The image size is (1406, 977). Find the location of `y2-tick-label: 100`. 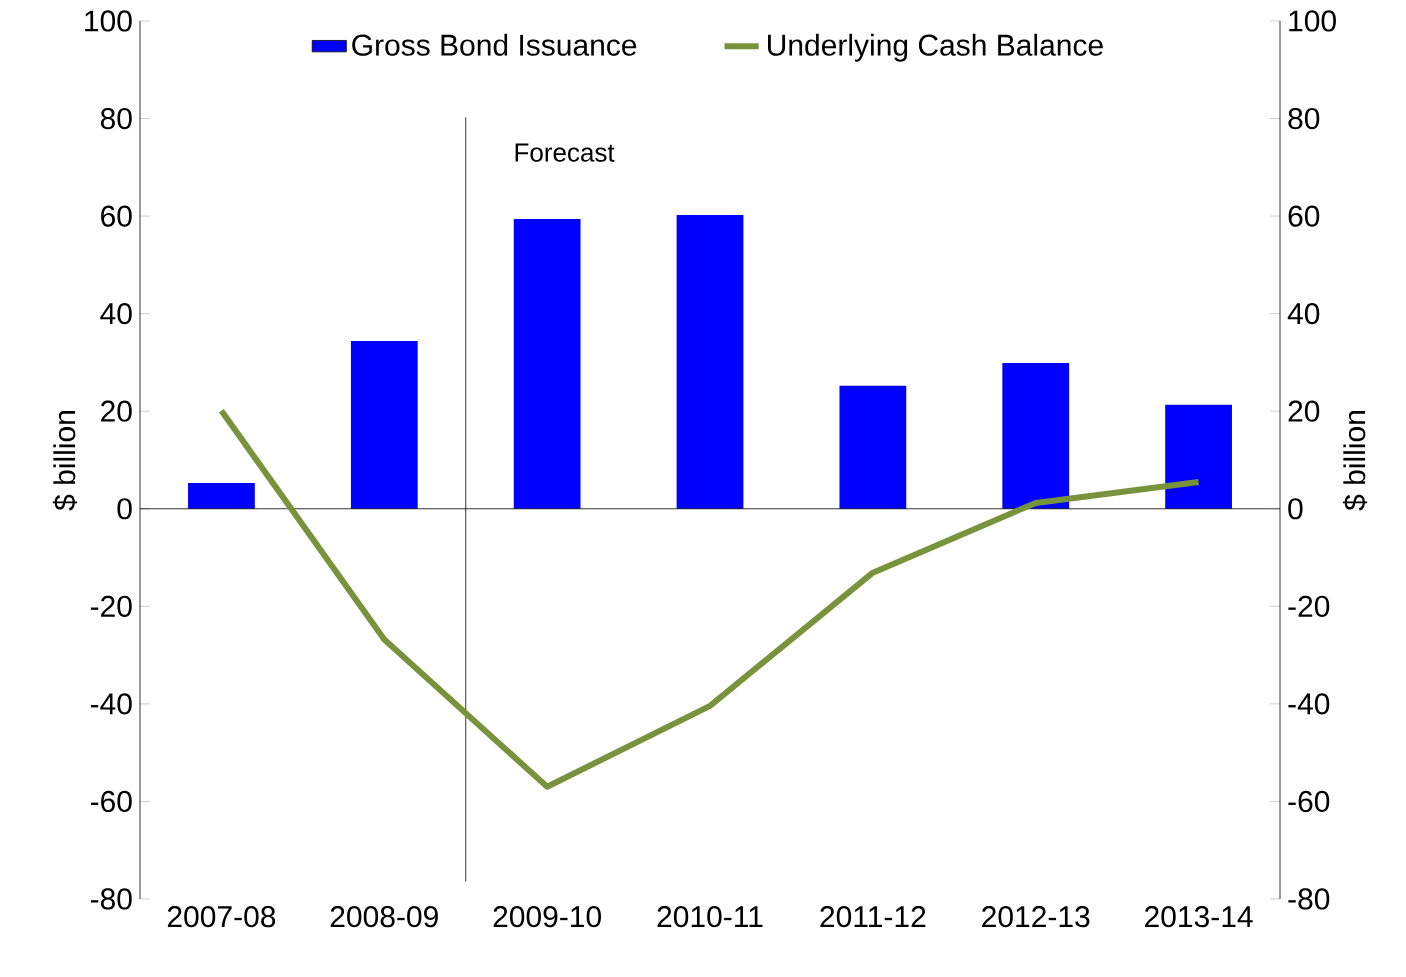

y2-tick-label: 100 is located at coordinates (1312, 21).